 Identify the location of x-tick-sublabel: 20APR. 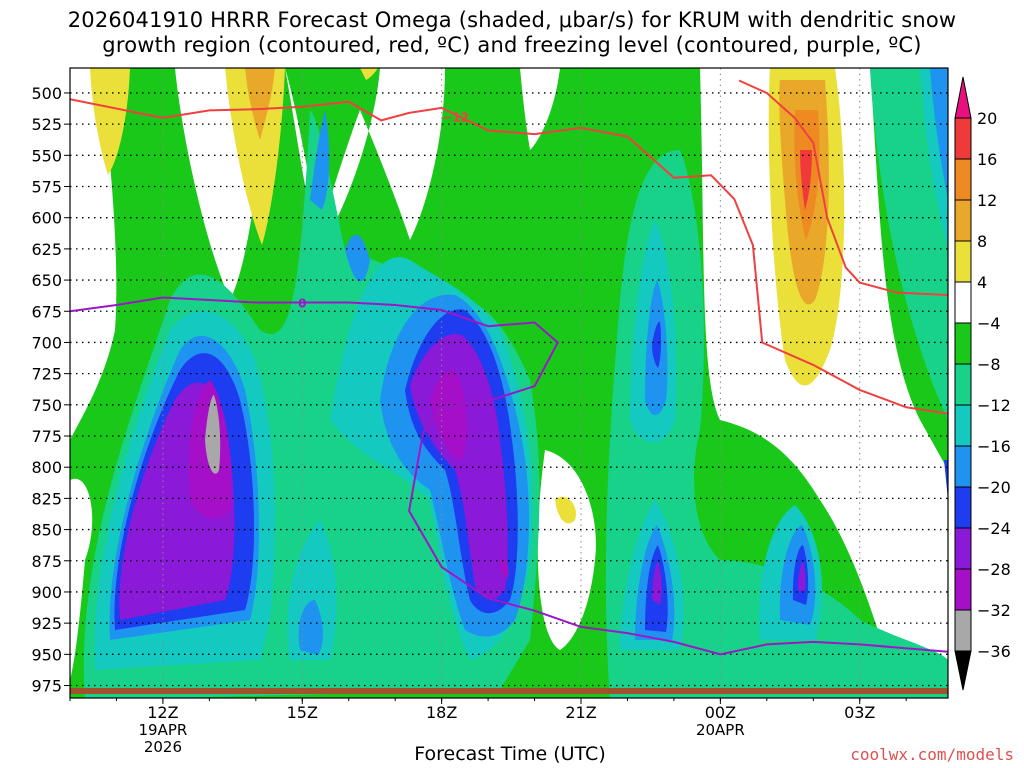
(720, 730).